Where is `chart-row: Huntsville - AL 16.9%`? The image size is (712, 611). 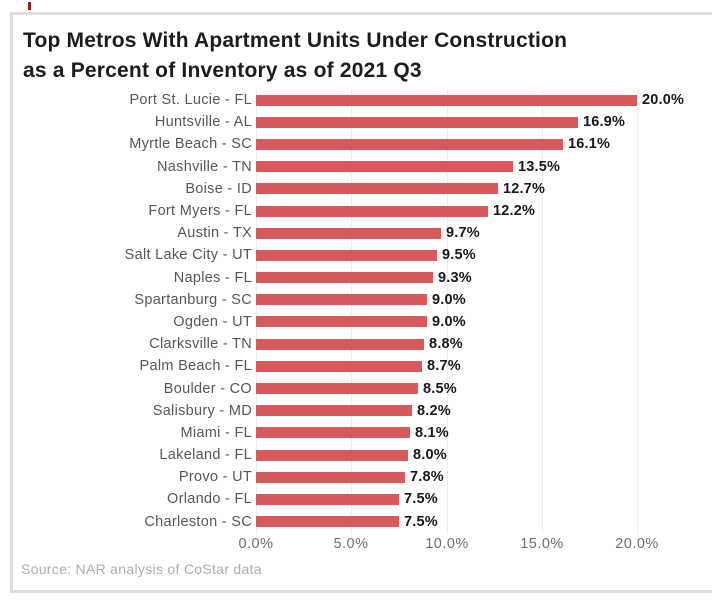
chart-row: Huntsville - AL 16.9% is located at coordinates (362, 122).